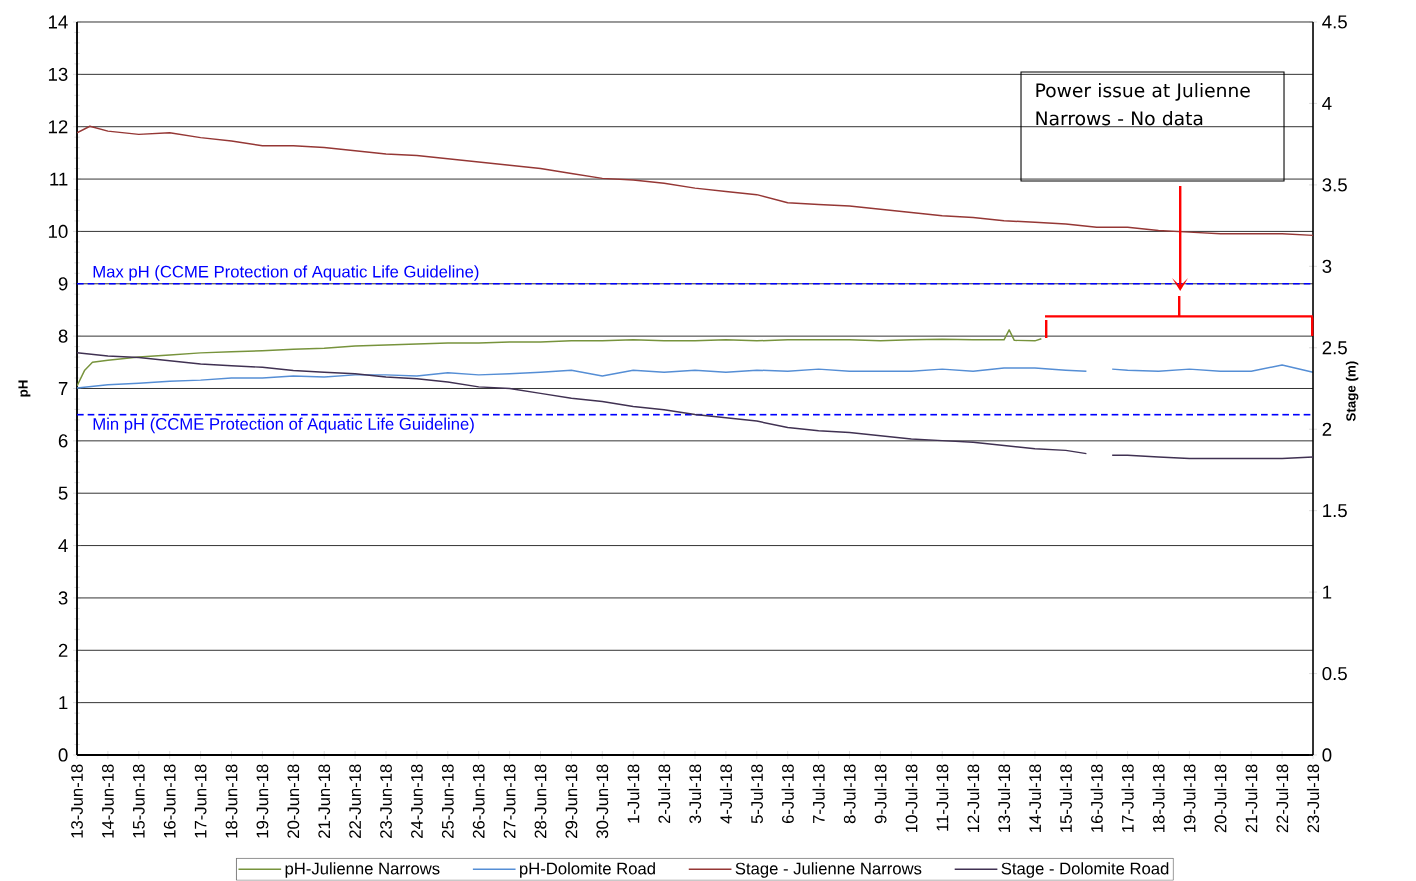 This screenshot has width=1416, height=881. Describe the element at coordinates (417, 801) in the screenshot. I see `x-tick-label: 24-Jun-18` at that location.